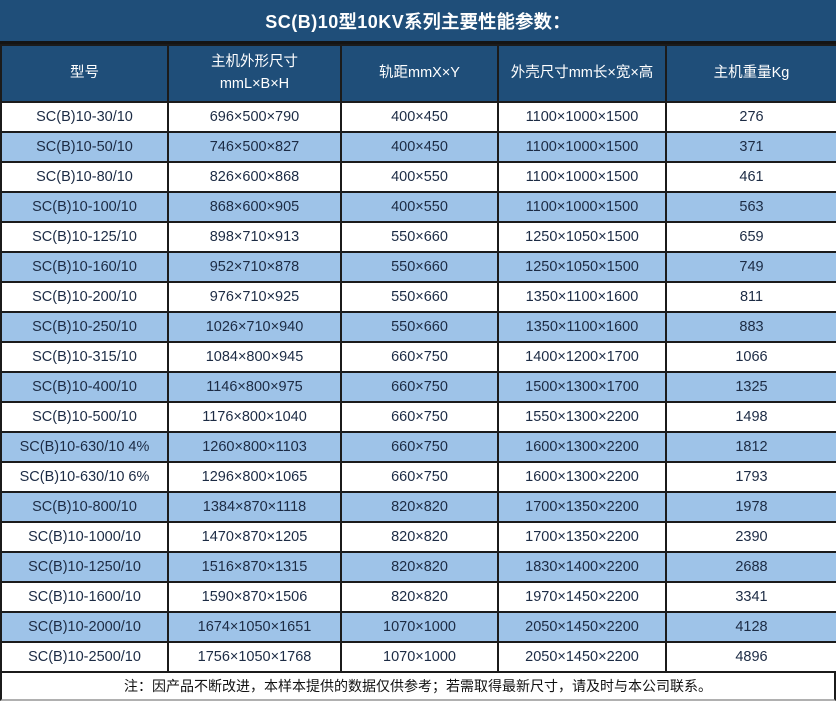  Describe the element at coordinates (750, 387) in the screenshot. I see `table-cell: 1325` at that location.